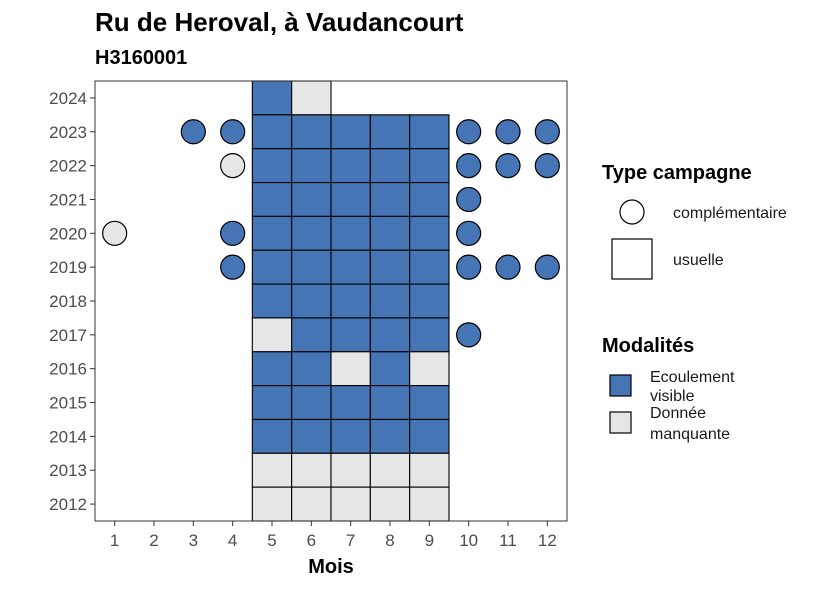 Image resolution: width=826 pixels, height=590 pixels. Describe the element at coordinates (68, 301) in the screenshot. I see `y-tick-label-2018: 2018` at that location.